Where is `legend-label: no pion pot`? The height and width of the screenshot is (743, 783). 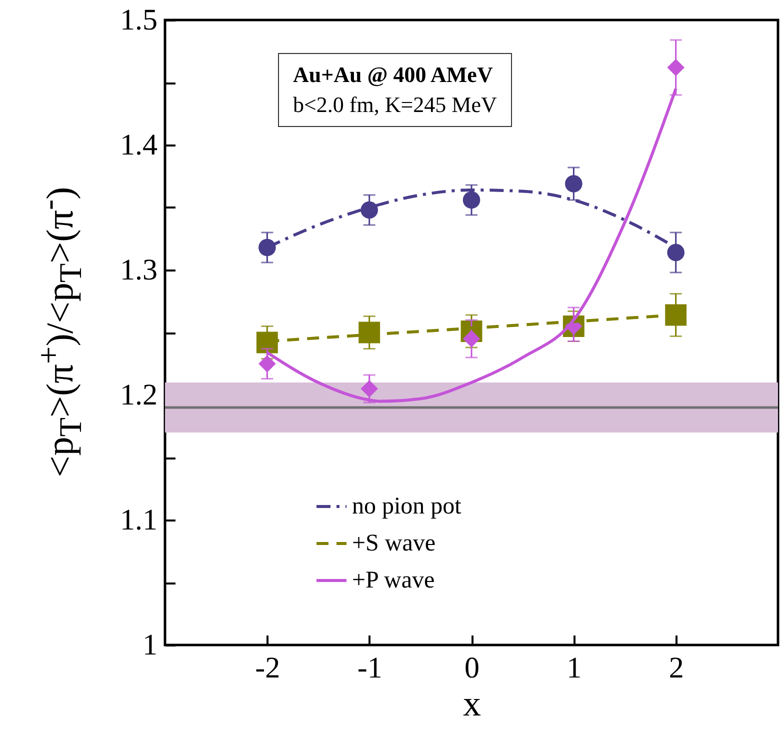
legend-label: no pion pot is located at coordinates (407, 507).